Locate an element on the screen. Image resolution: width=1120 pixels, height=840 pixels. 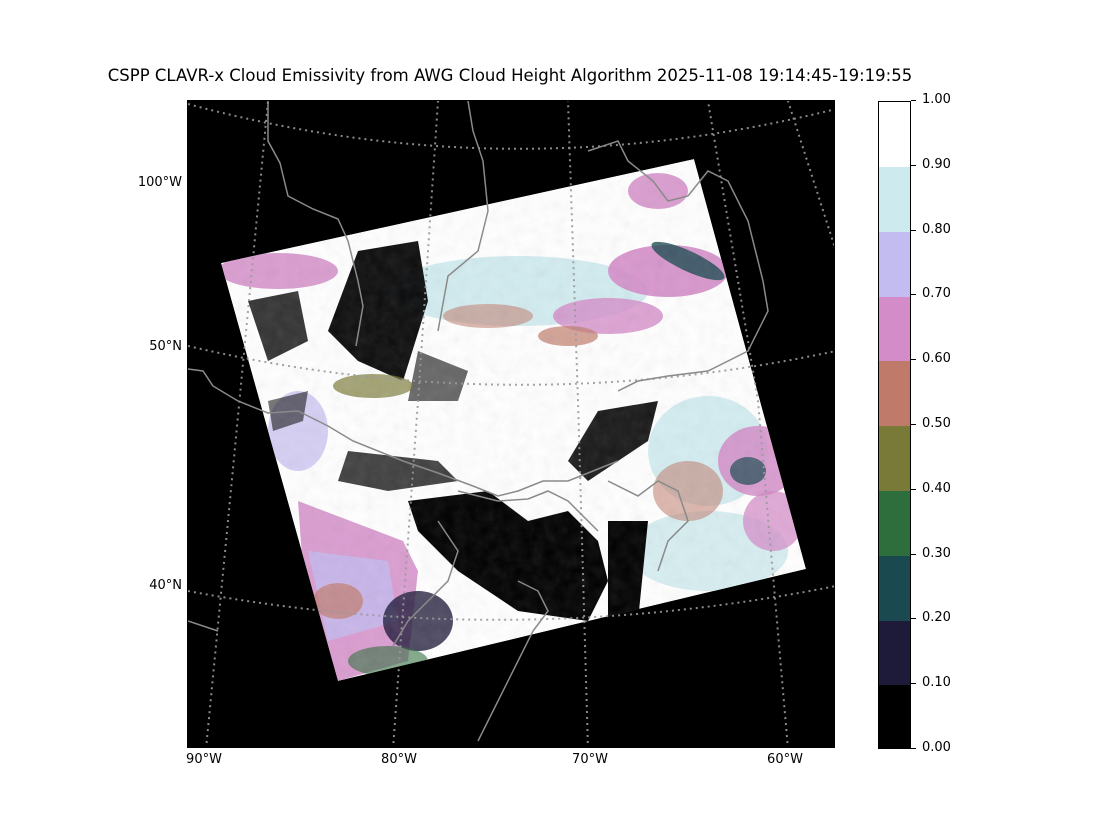
lon-label-70w: 70°W is located at coordinates (590, 759).